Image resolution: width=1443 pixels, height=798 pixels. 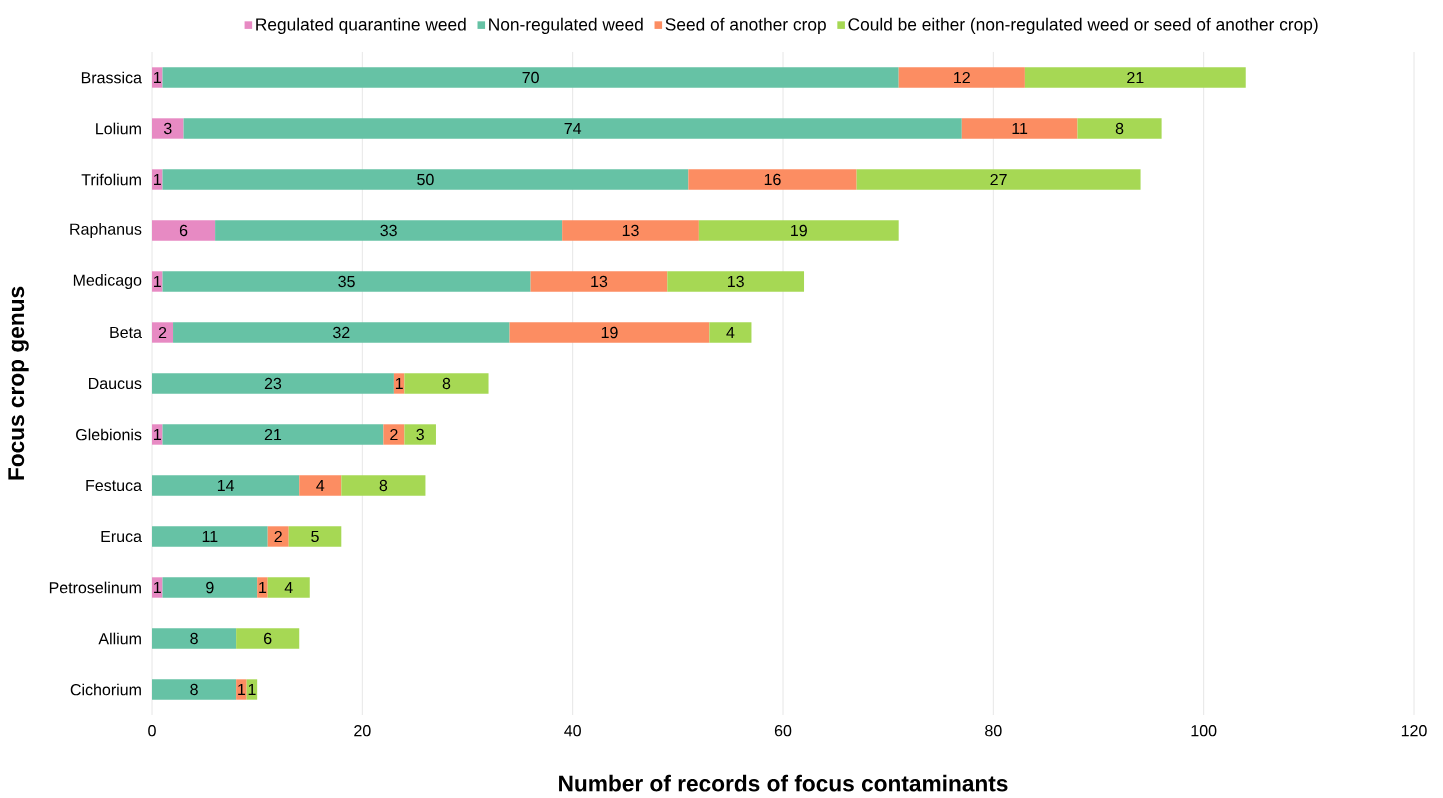 I want to click on x-tick-label: 120, so click(x=1414, y=731).